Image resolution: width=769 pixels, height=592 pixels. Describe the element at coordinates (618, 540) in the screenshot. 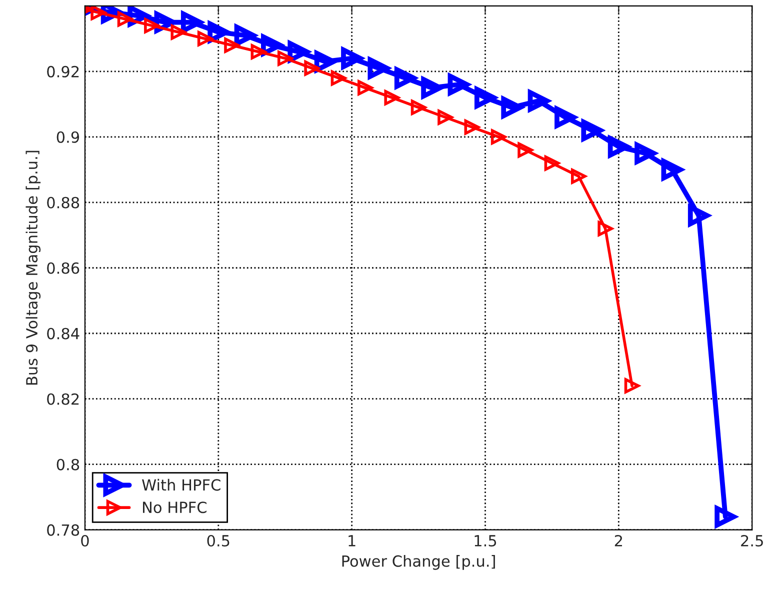

I see `x-tick-label: 2` at that location.